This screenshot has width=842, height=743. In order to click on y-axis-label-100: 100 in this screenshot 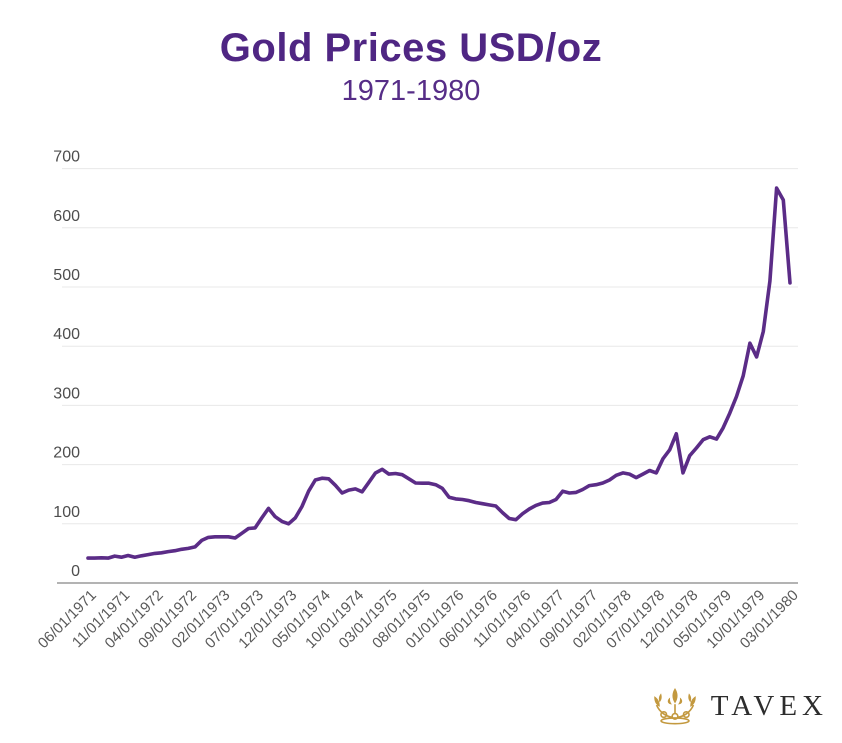, I will do `click(66, 512)`.